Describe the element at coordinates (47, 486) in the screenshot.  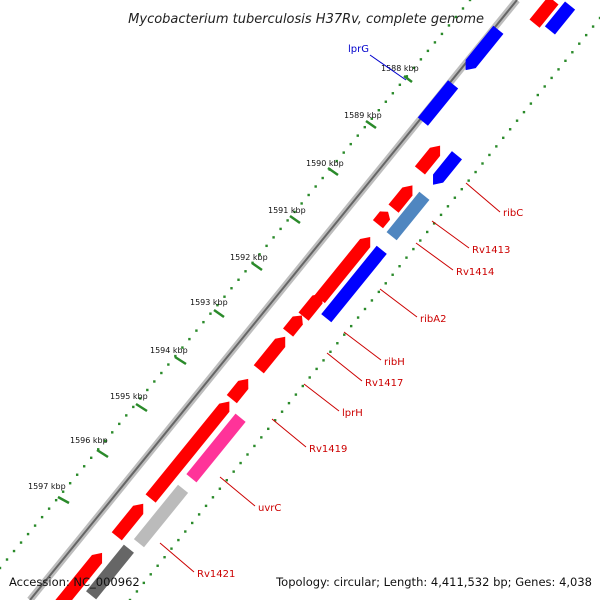
I see `tick-label: 1597 kbp` at that location.